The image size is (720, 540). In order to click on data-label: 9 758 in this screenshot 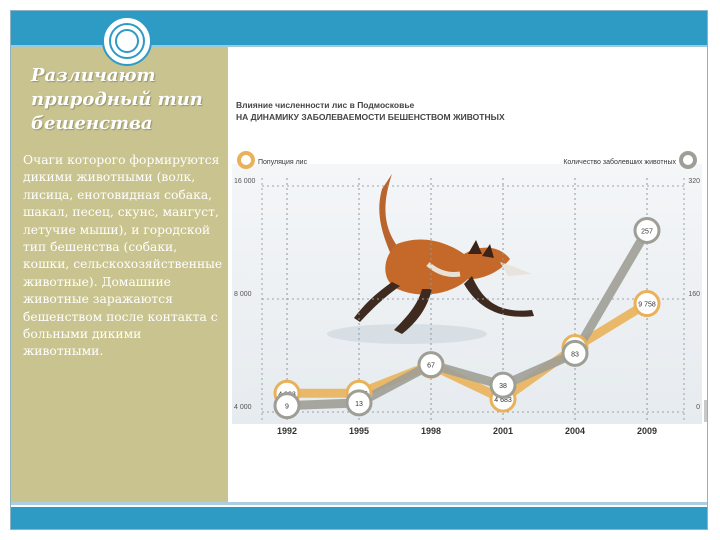, I will do `click(647, 305)`.